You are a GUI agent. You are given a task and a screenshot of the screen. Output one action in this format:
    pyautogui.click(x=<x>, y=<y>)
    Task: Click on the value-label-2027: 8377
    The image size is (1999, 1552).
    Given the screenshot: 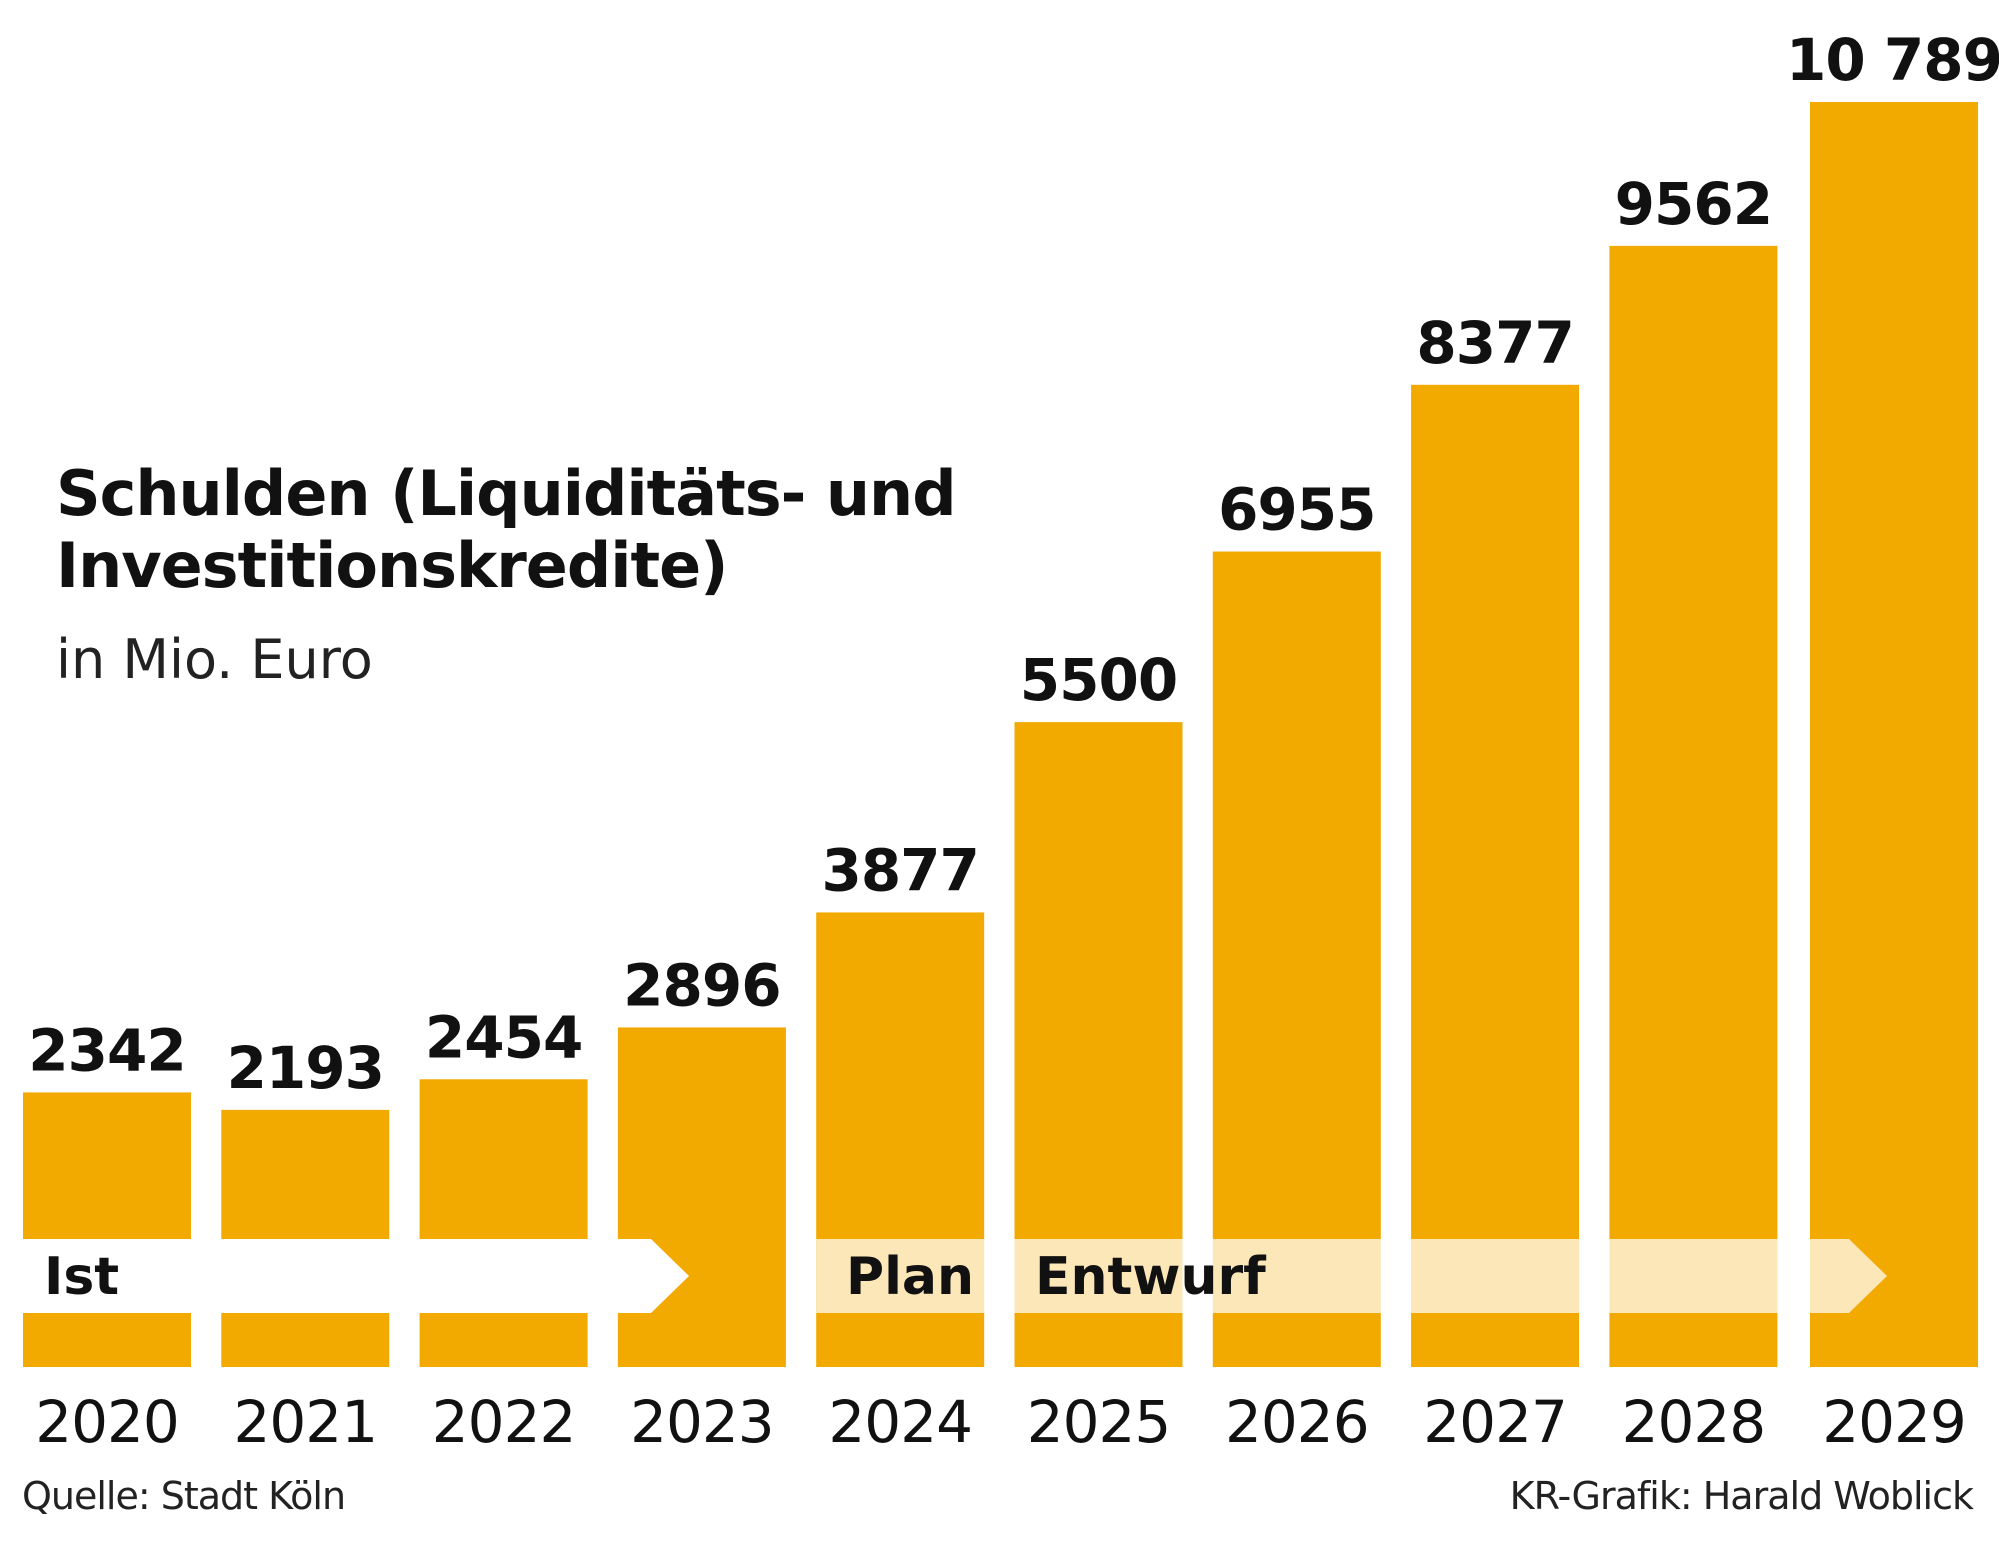 What is the action you would take?
    pyautogui.click(x=1494, y=343)
    